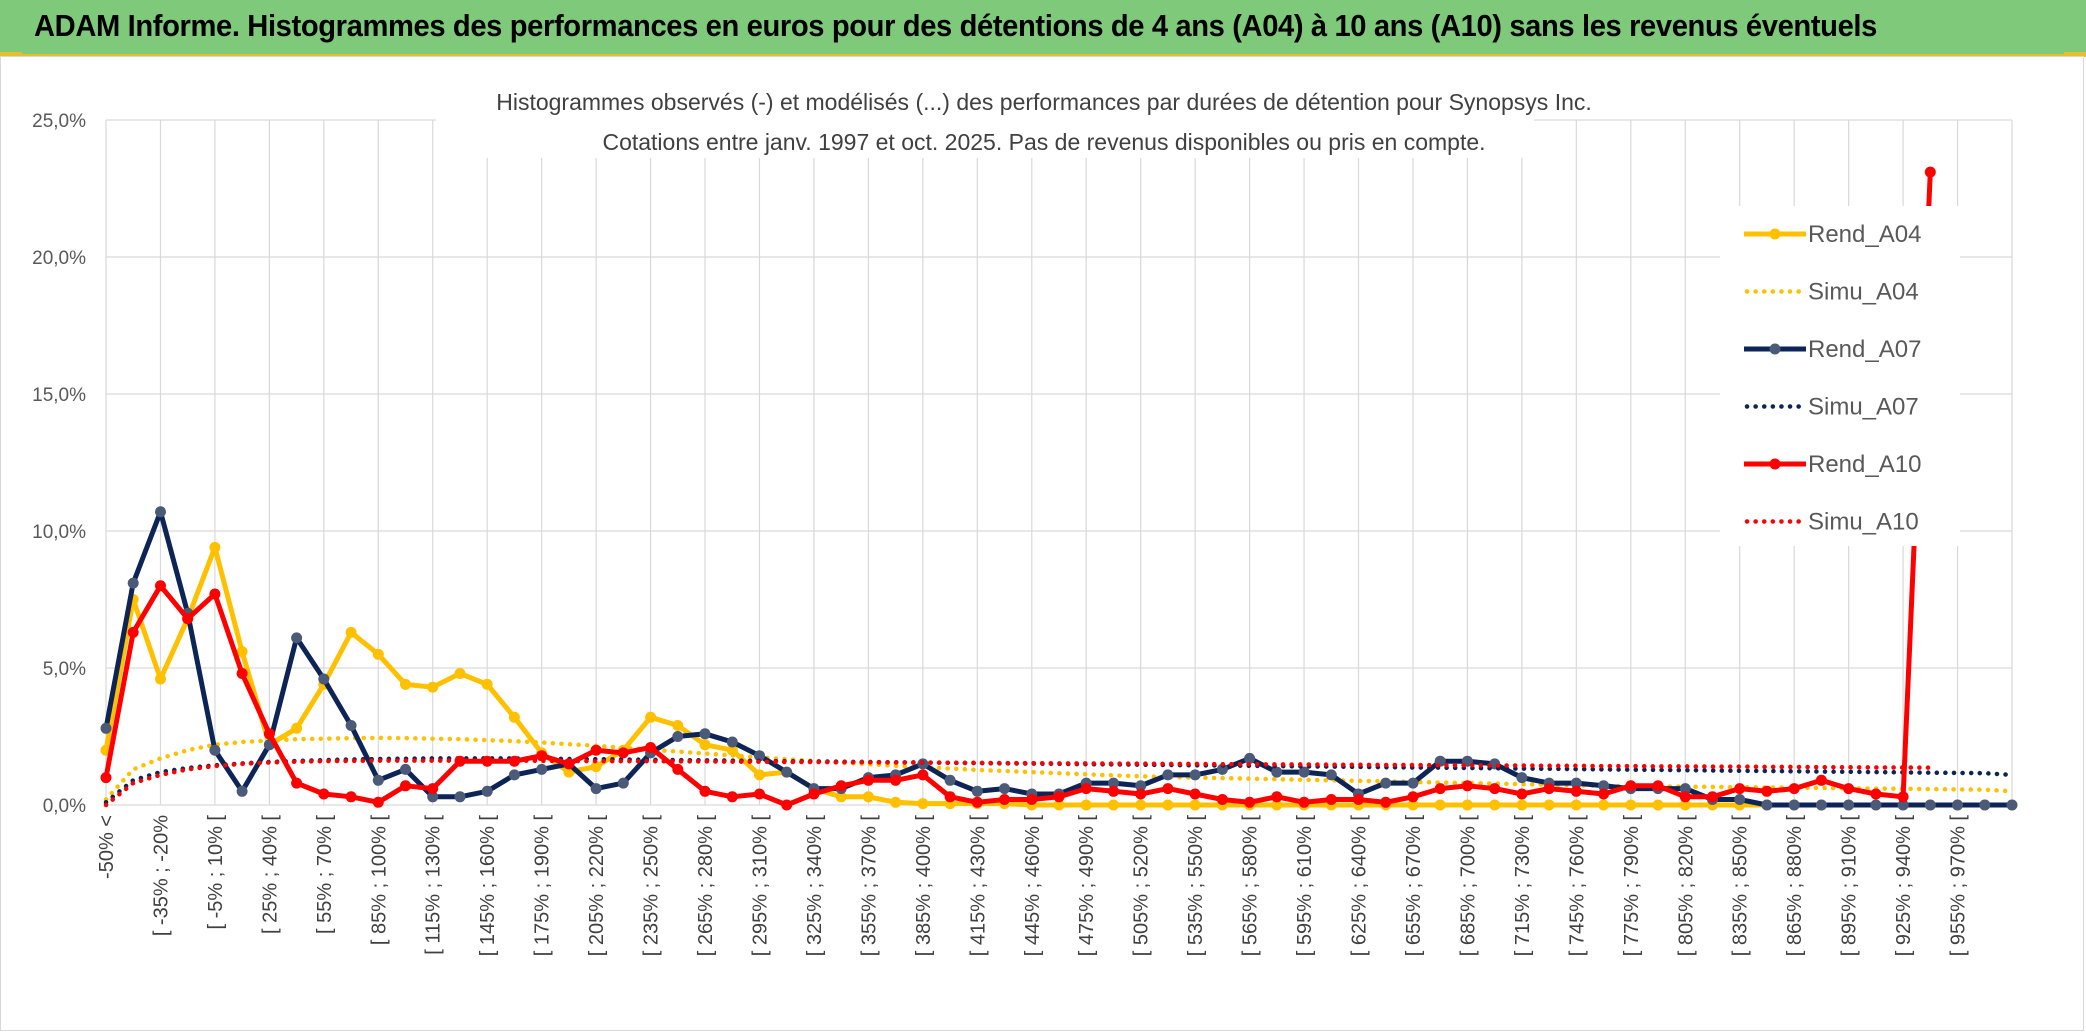 The width and height of the screenshot is (2086, 1033). What do you see at coordinates (597, 886) in the screenshot?
I see `x-tick-label: [ 205% ; 220% [` at bounding box center [597, 886].